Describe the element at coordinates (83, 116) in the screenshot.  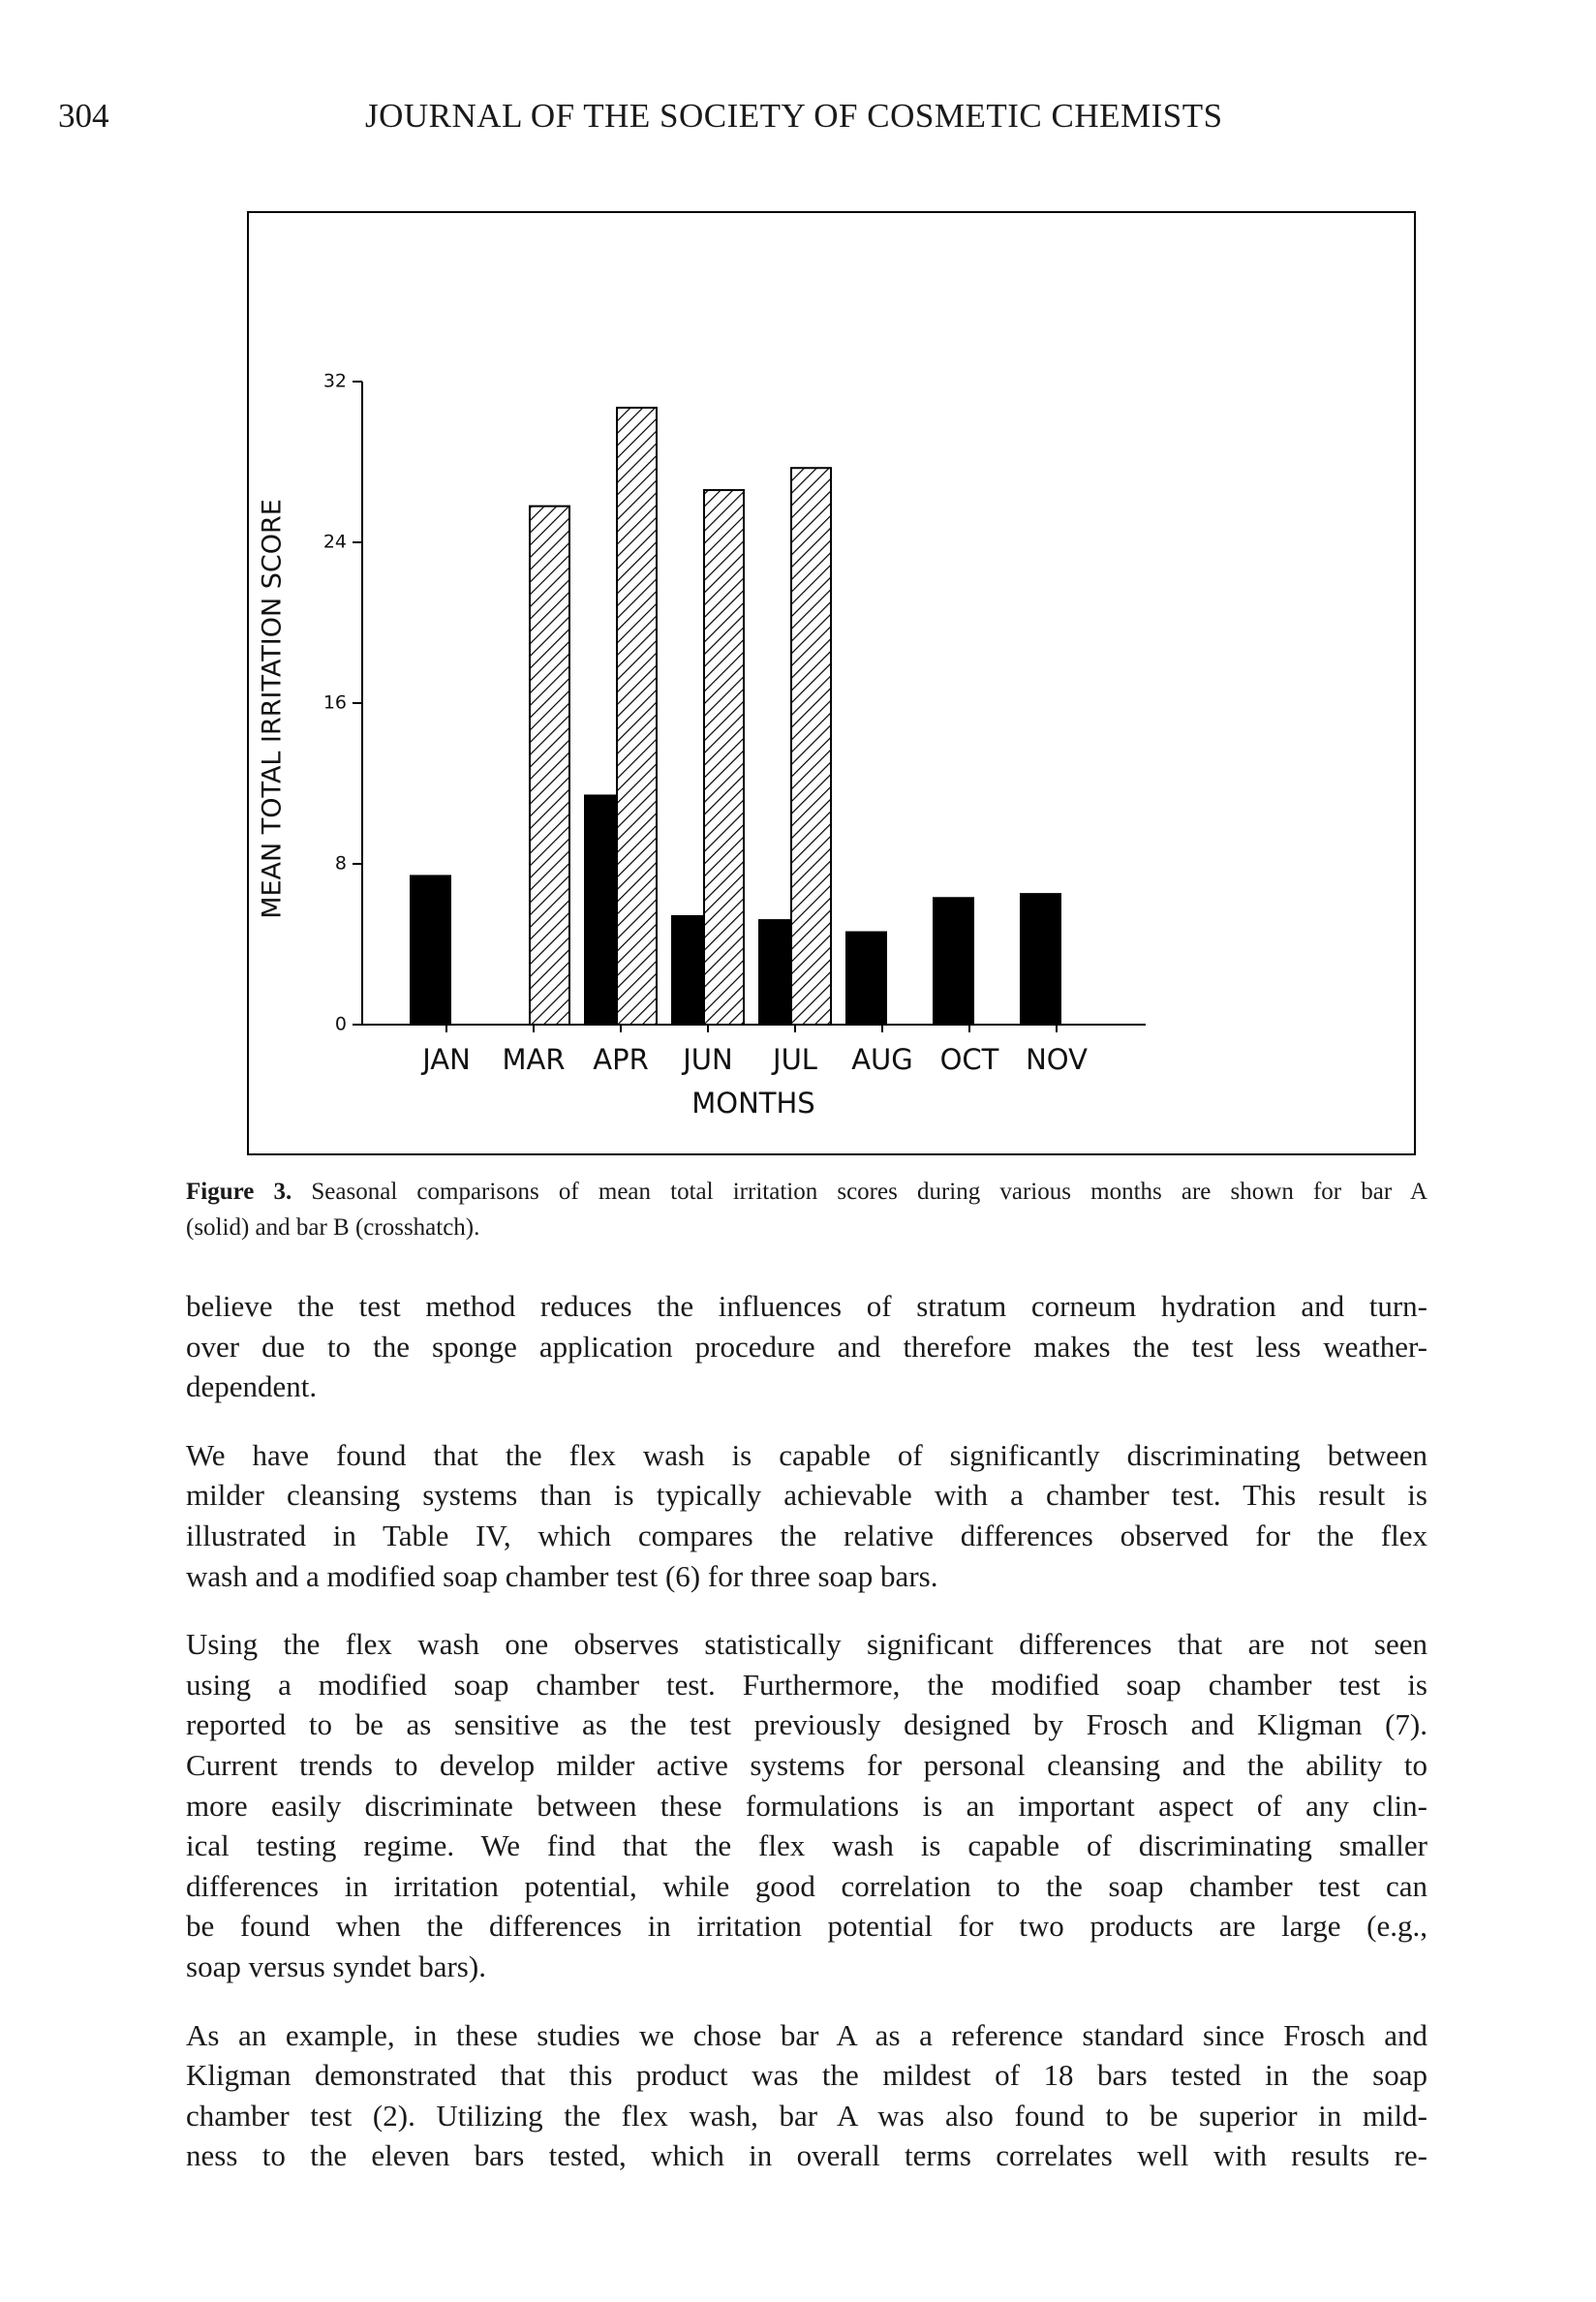
I see `page-number: 304` at that location.